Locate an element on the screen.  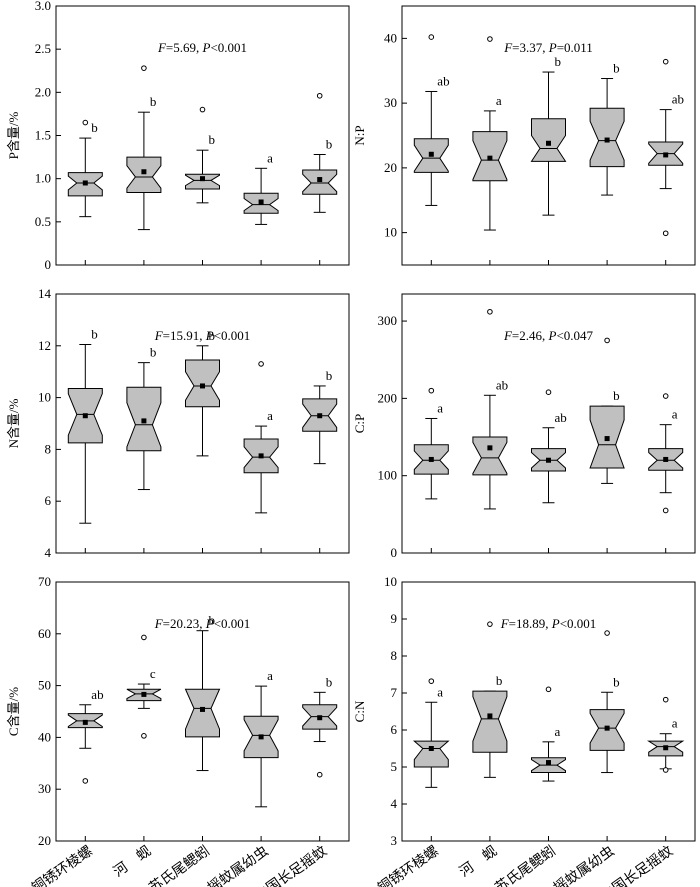
box-4: a is located at coordinates (261, 738).